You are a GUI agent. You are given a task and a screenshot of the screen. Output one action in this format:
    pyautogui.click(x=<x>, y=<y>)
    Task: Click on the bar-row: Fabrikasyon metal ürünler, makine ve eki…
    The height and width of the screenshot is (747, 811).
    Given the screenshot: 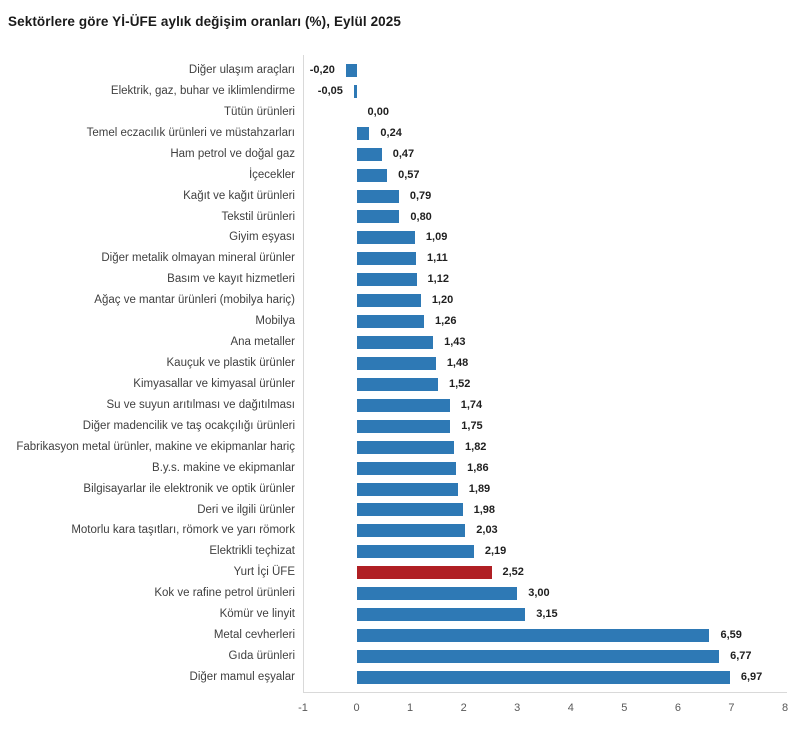 What is the action you would take?
    pyautogui.click(x=405, y=447)
    